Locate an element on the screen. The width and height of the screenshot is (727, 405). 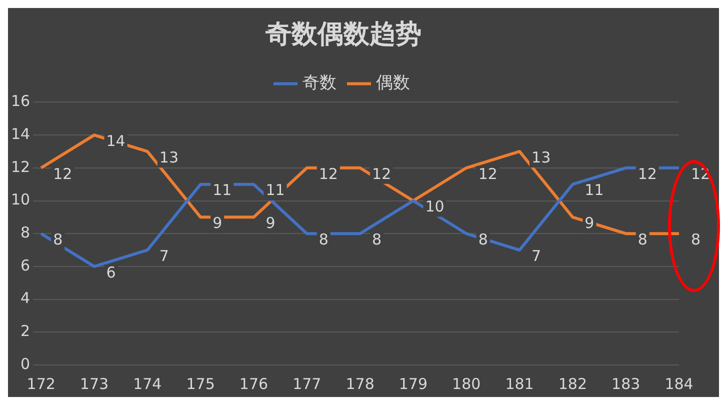
x-tick-label: 184 is located at coordinates (679, 383).